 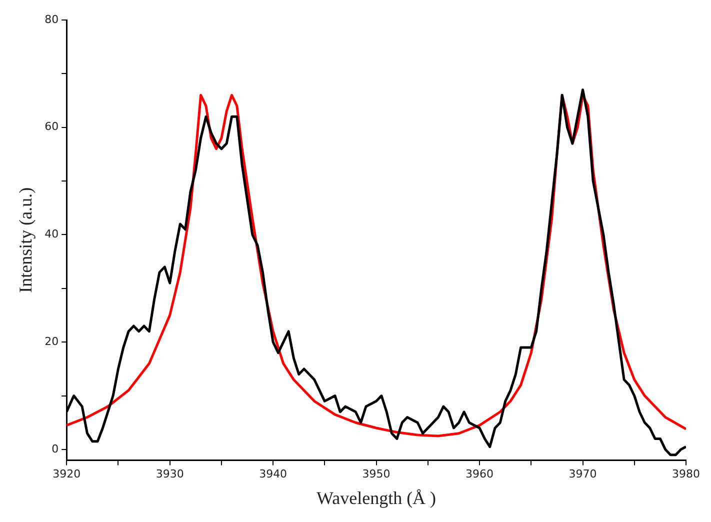 What do you see at coordinates (51, 234) in the screenshot?
I see `y-tick-label: 40` at bounding box center [51, 234].